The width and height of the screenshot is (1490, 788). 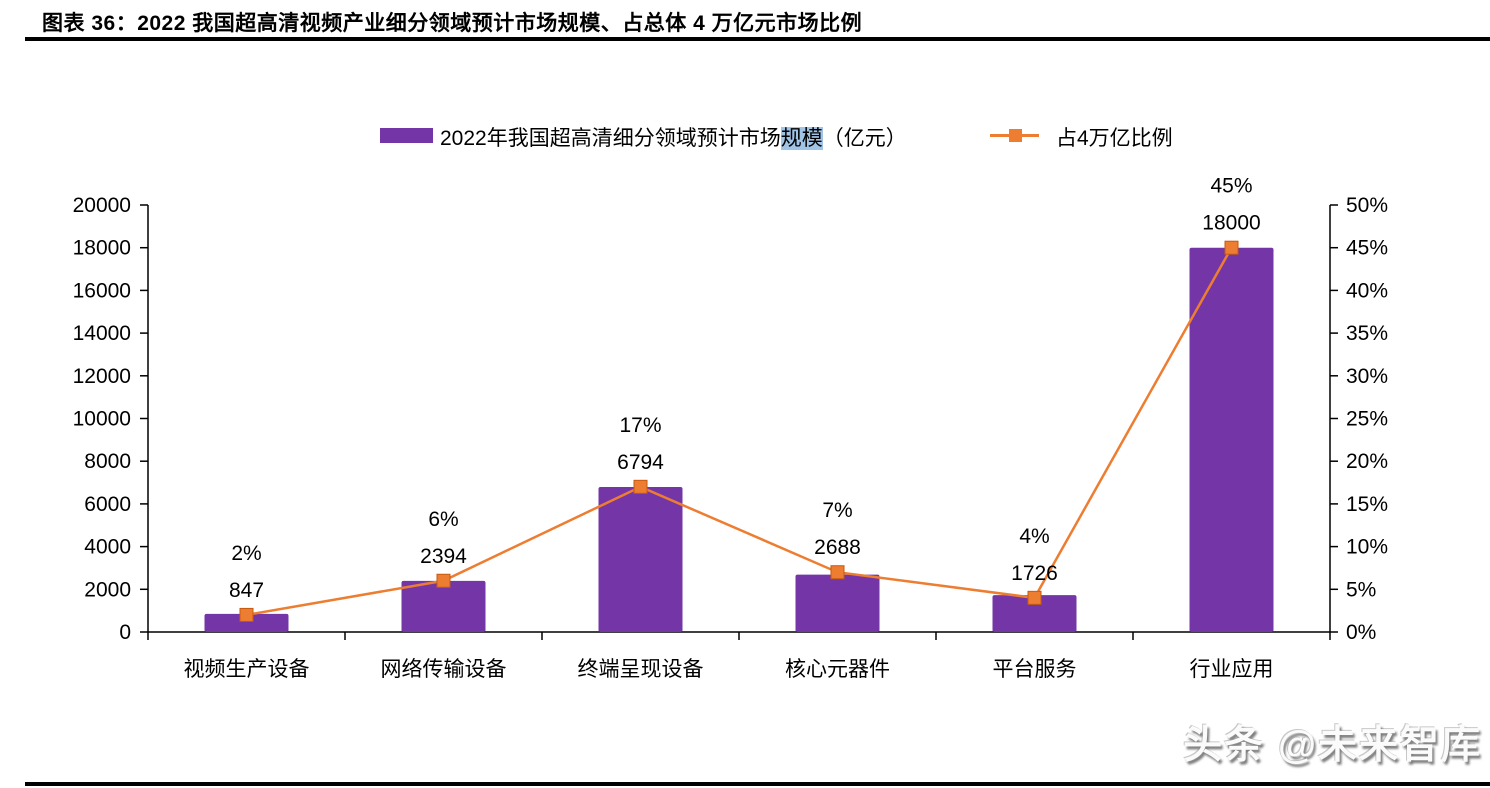 What do you see at coordinates (1361, 589) in the screenshot?
I see `y-right-tick-label: 5%` at bounding box center [1361, 589].